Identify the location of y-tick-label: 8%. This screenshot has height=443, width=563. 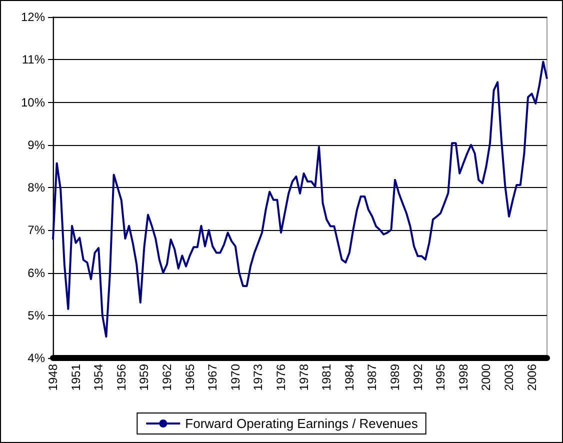
(37, 187).